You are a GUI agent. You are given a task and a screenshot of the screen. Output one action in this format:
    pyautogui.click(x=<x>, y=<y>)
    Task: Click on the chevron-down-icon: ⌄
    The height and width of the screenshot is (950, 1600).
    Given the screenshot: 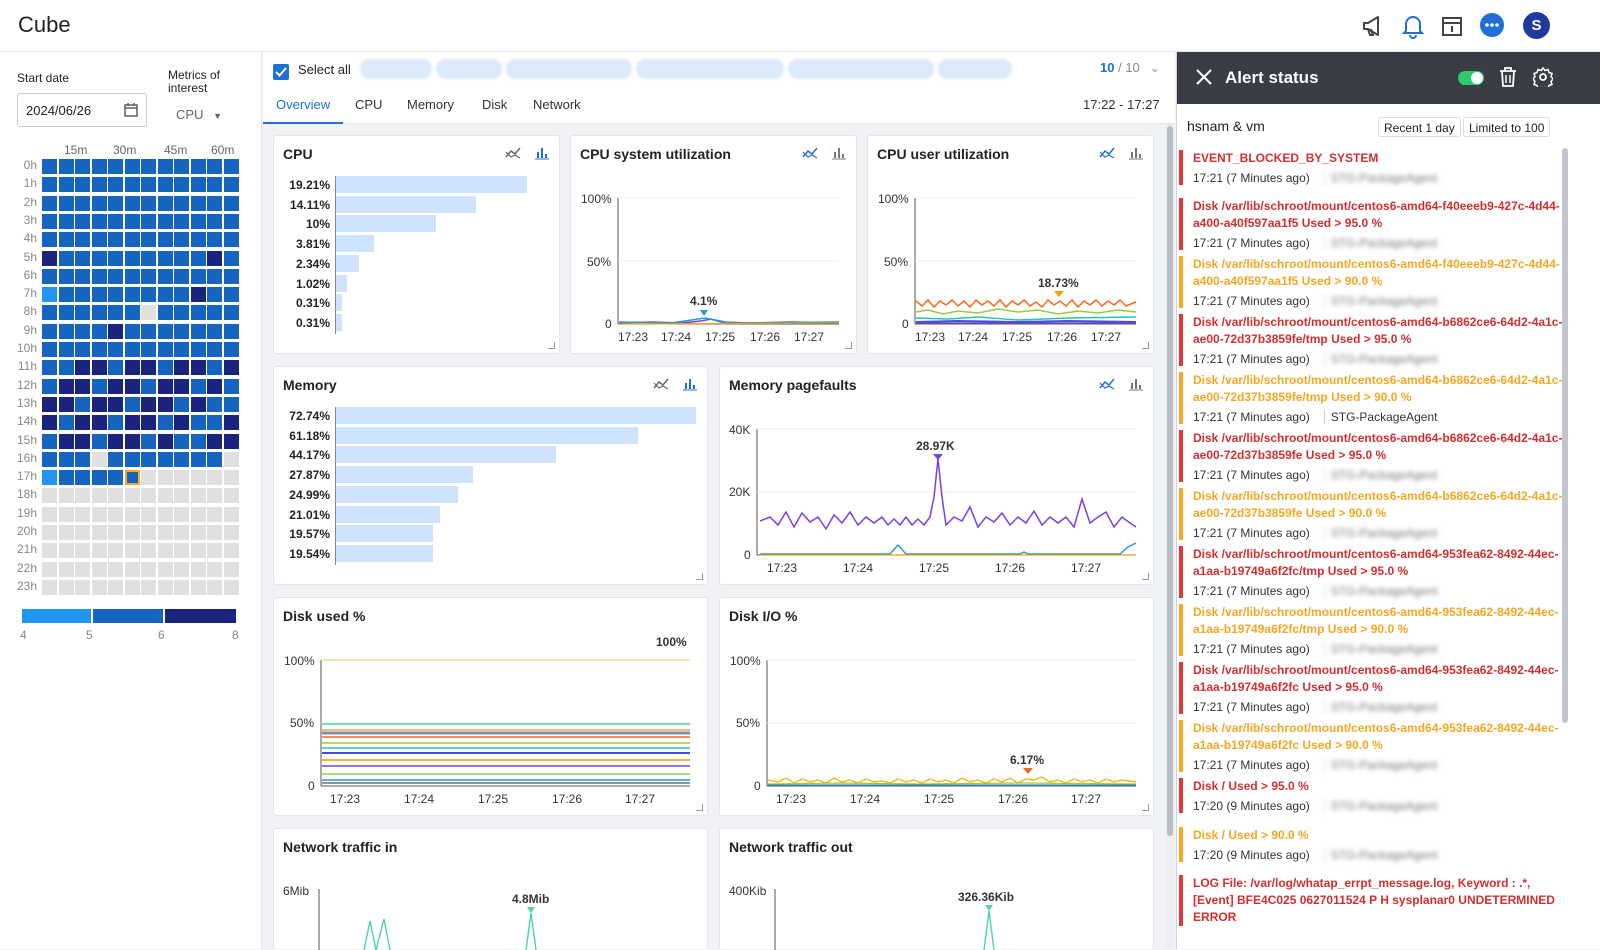 What is the action you would take?
    pyautogui.click(x=1155, y=67)
    